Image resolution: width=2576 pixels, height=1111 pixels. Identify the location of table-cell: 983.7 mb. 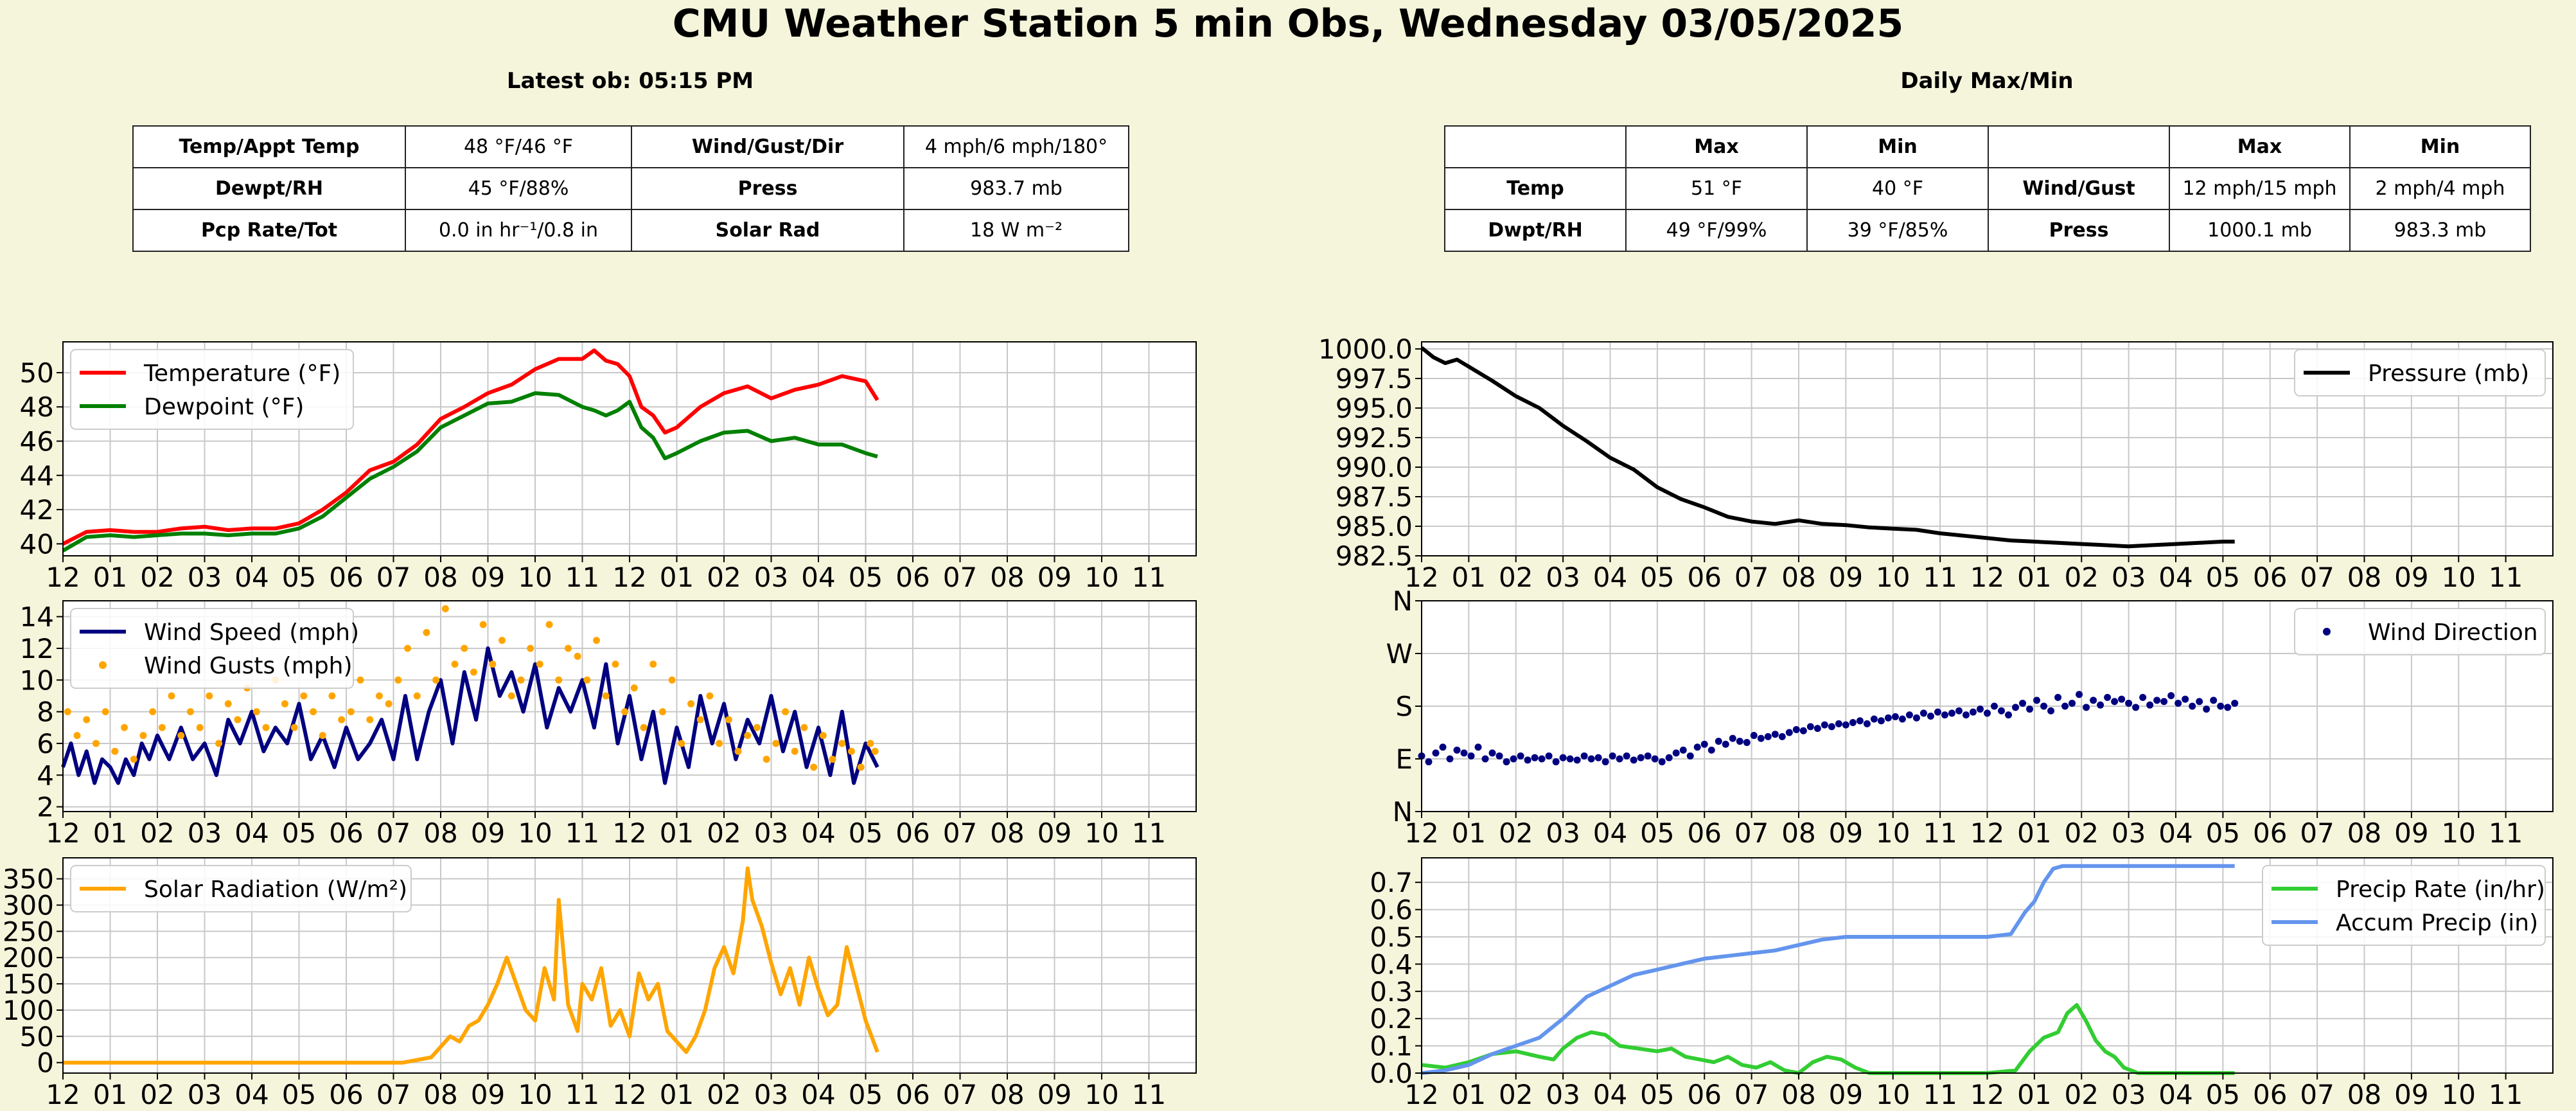
(1016, 189).